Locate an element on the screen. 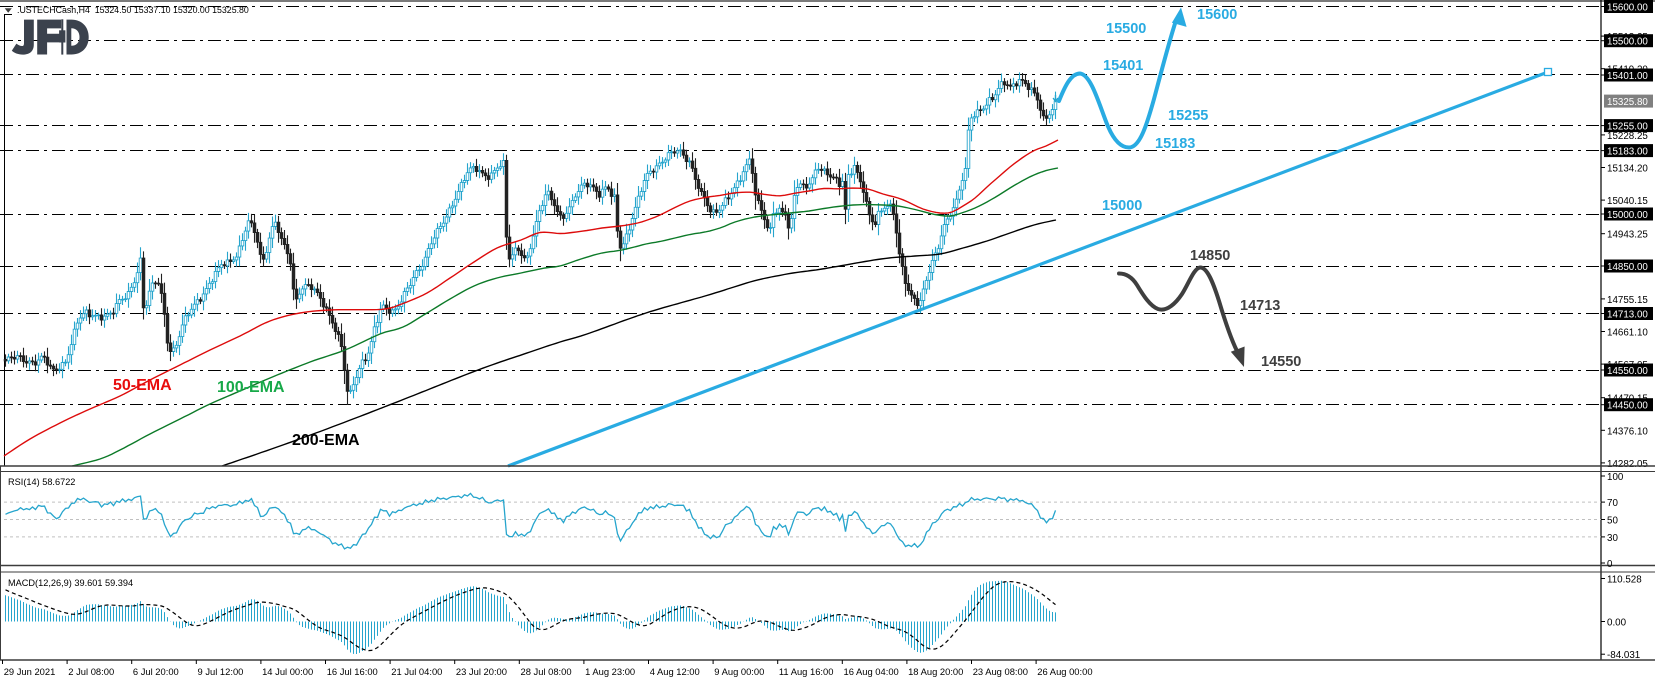  svg-text: 15255.00 is located at coordinates (1627, 127).